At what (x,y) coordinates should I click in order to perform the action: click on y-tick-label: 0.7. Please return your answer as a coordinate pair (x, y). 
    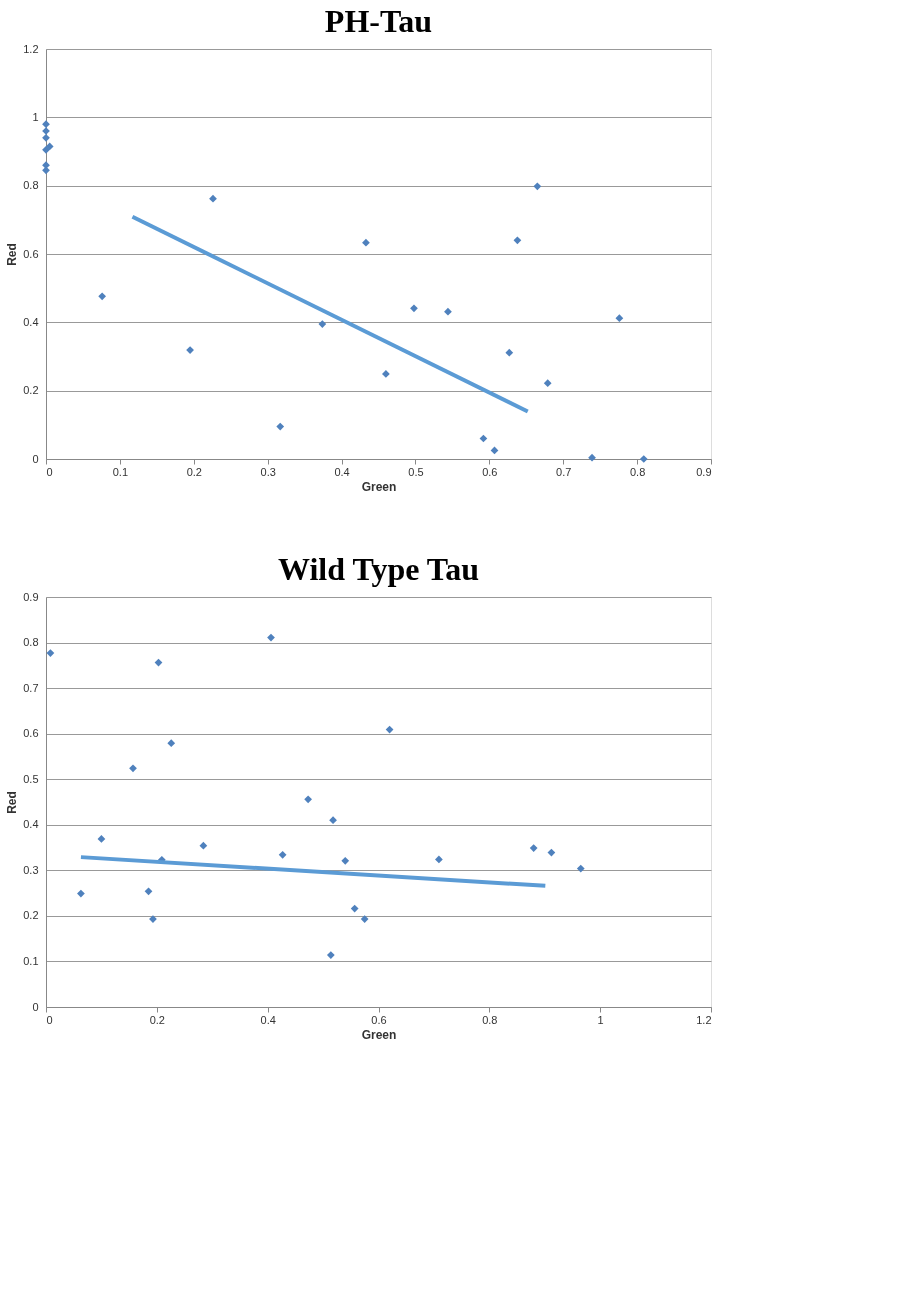
    Looking at the image, I should click on (31, 687).